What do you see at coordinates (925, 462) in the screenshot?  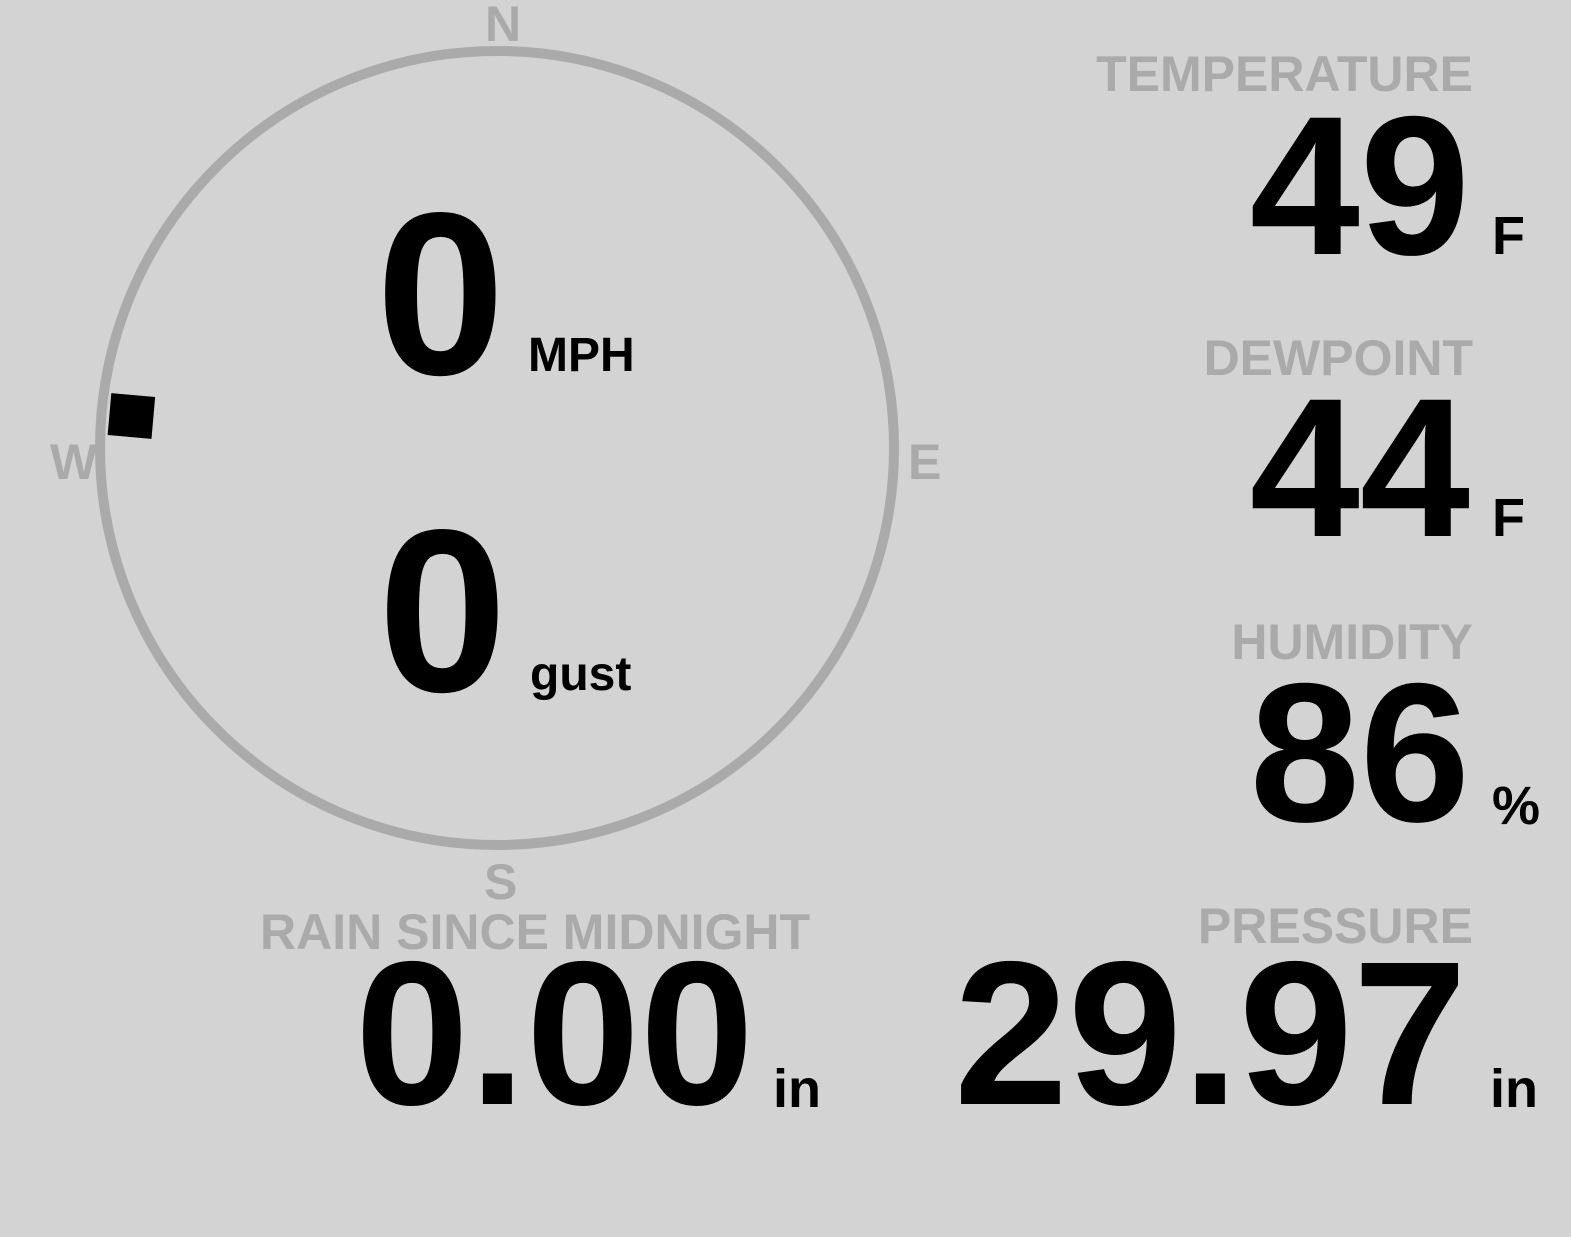 I see `compass-east: E` at bounding box center [925, 462].